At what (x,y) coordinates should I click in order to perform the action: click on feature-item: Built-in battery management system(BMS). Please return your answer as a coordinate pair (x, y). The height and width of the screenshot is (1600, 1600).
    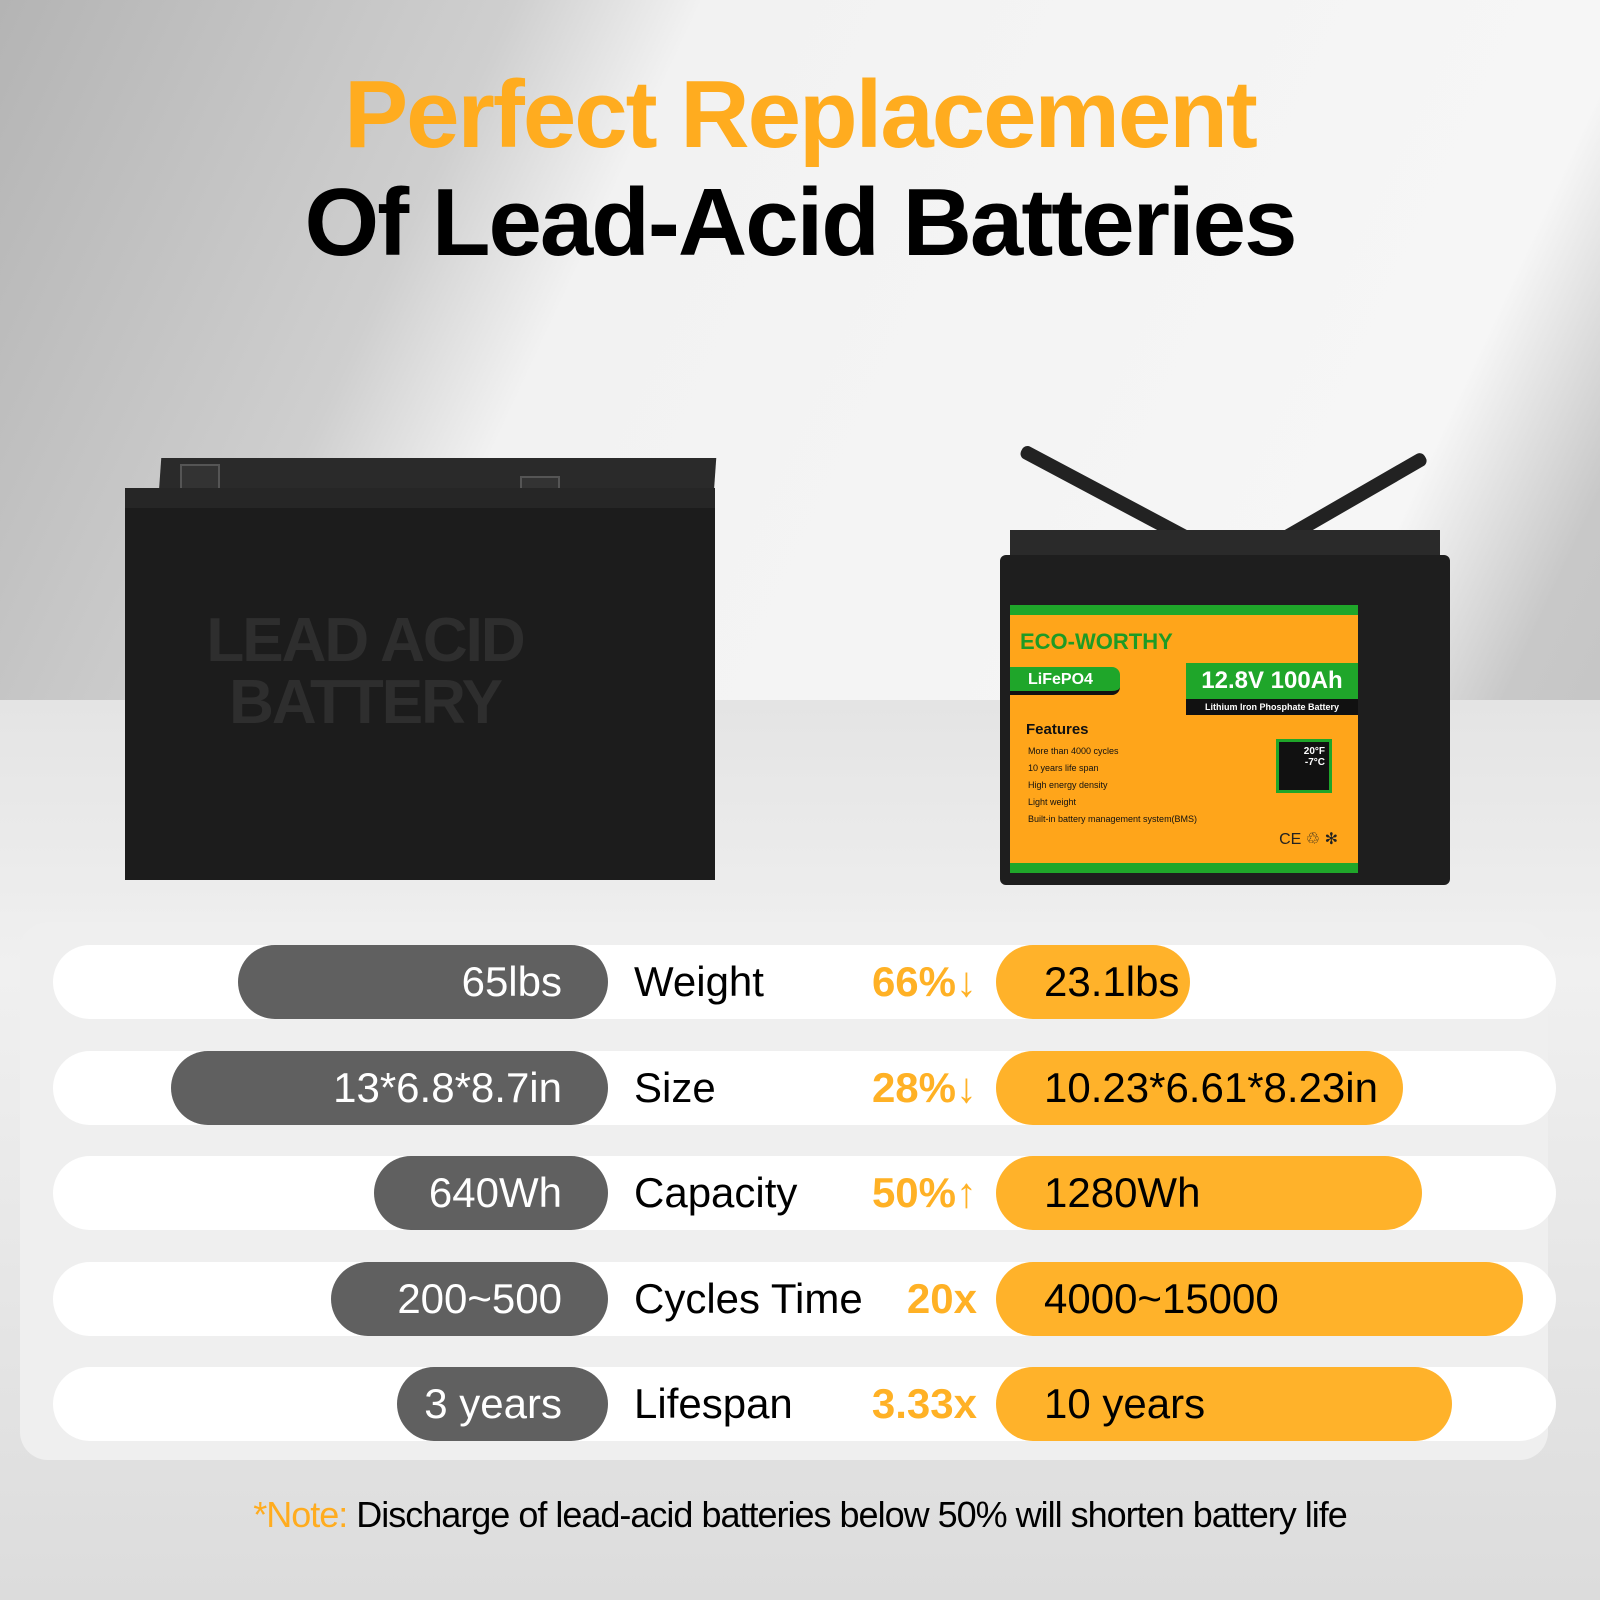
    Looking at the image, I should click on (1113, 819).